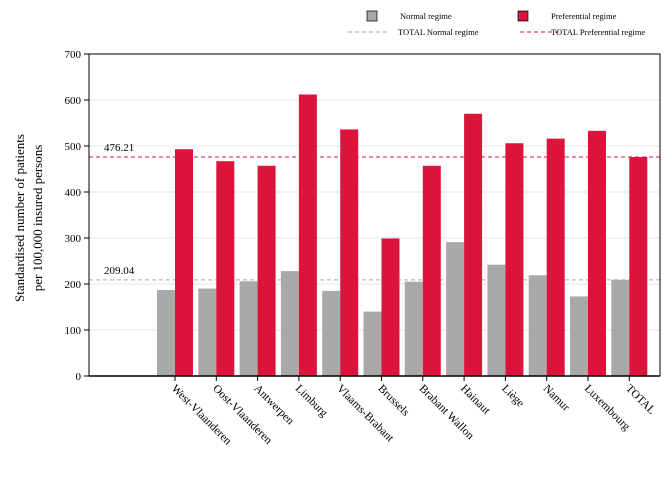 This screenshot has height=480, width=672. I want to click on y-tick-label: 0, so click(79, 377).